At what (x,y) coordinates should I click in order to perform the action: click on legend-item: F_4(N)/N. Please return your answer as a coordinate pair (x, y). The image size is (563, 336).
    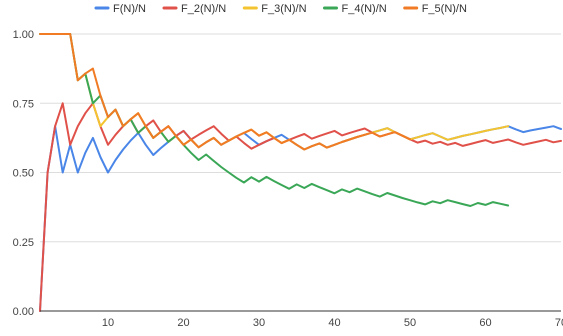
    Looking at the image, I should click on (355, 9).